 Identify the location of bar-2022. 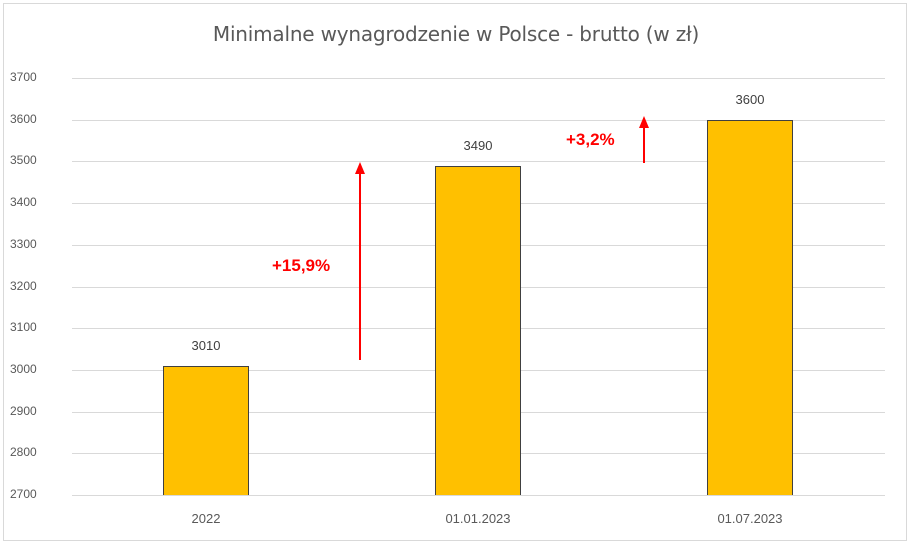
(206, 430).